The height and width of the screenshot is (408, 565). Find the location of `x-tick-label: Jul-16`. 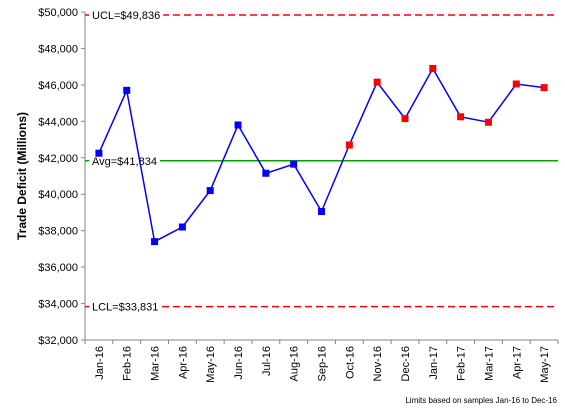

x-tick-label: Jul-16 is located at coordinates (267, 361).